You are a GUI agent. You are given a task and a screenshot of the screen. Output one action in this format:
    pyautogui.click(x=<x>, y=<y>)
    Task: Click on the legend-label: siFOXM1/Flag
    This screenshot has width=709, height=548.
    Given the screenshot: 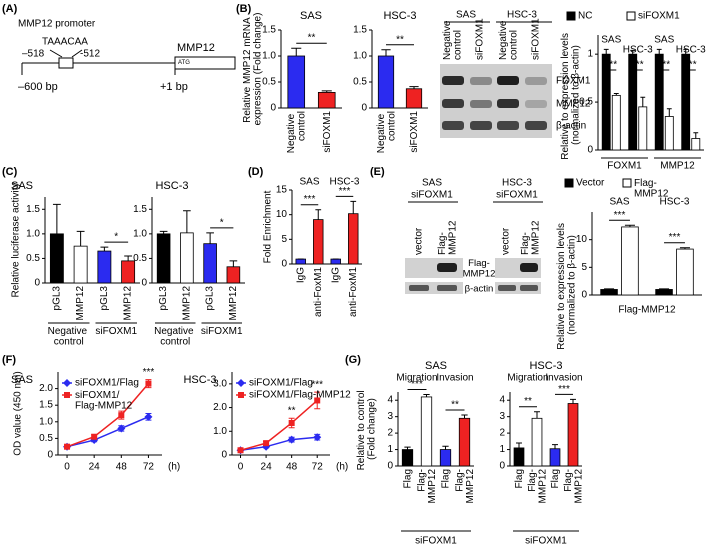 What is the action you would take?
    pyautogui.click(x=107, y=383)
    